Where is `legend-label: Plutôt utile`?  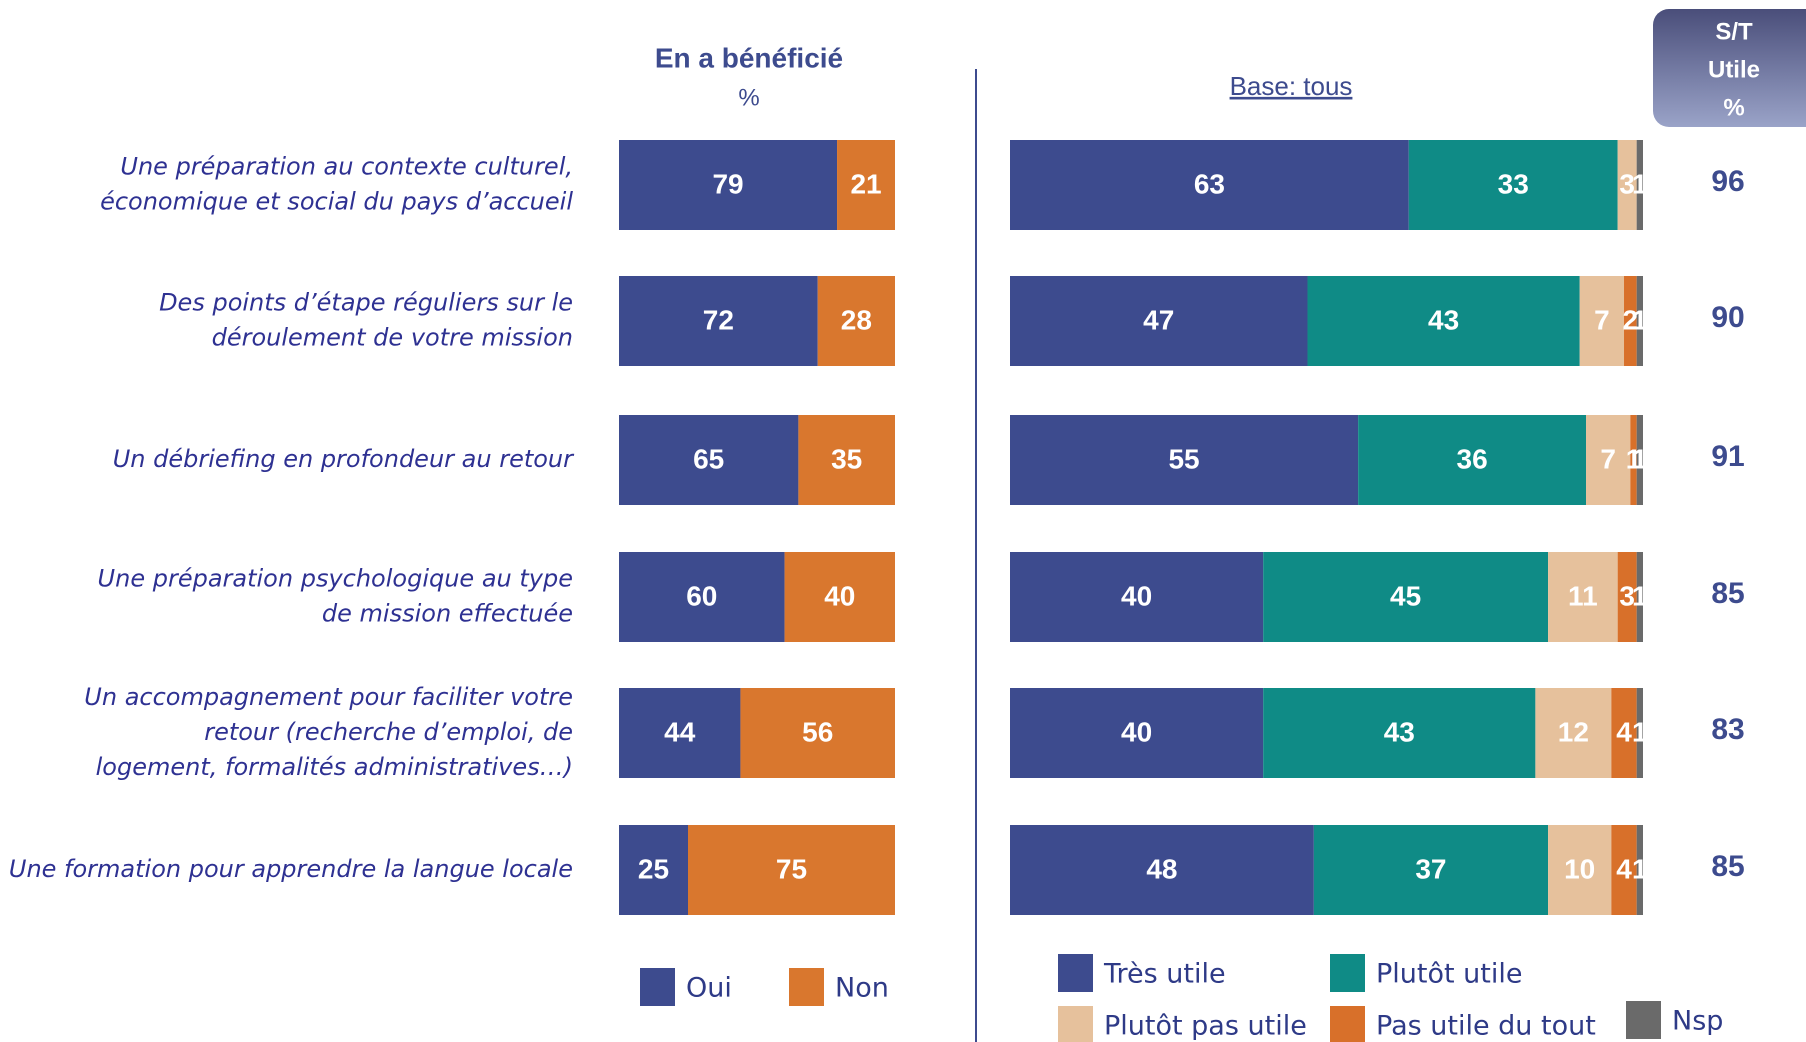
legend-label: Plutôt utile is located at coordinates (1449, 974).